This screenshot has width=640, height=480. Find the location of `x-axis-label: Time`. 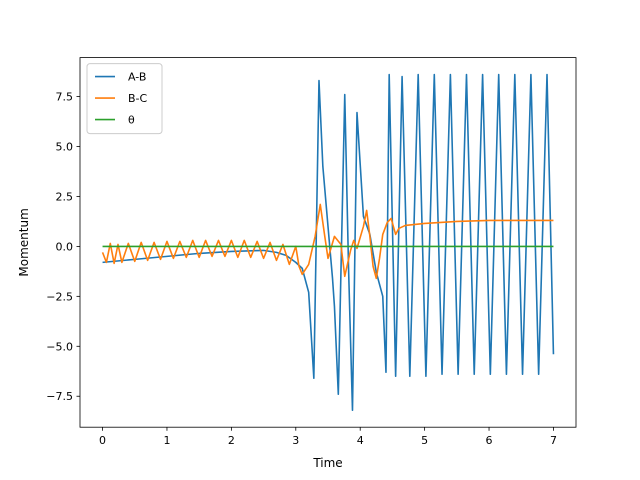

x-axis-label: Time is located at coordinates (327, 463).